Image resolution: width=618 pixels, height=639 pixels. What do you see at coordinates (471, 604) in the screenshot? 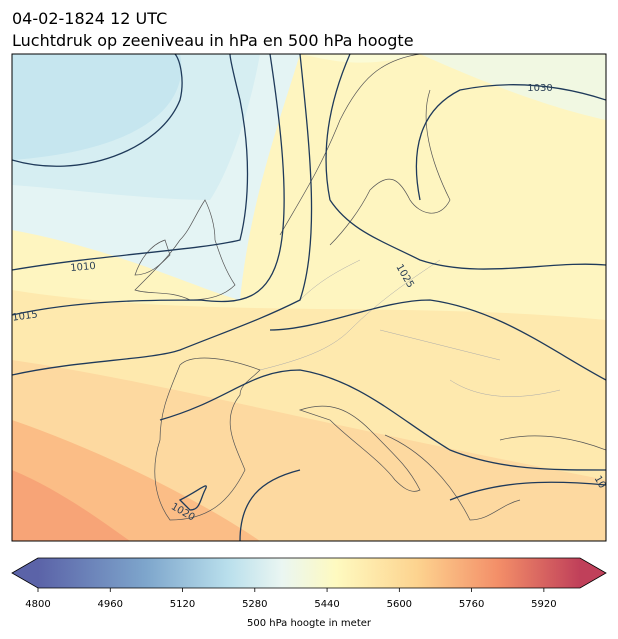
I see `colorbar-tick-label: 5760` at bounding box center [471, 604].